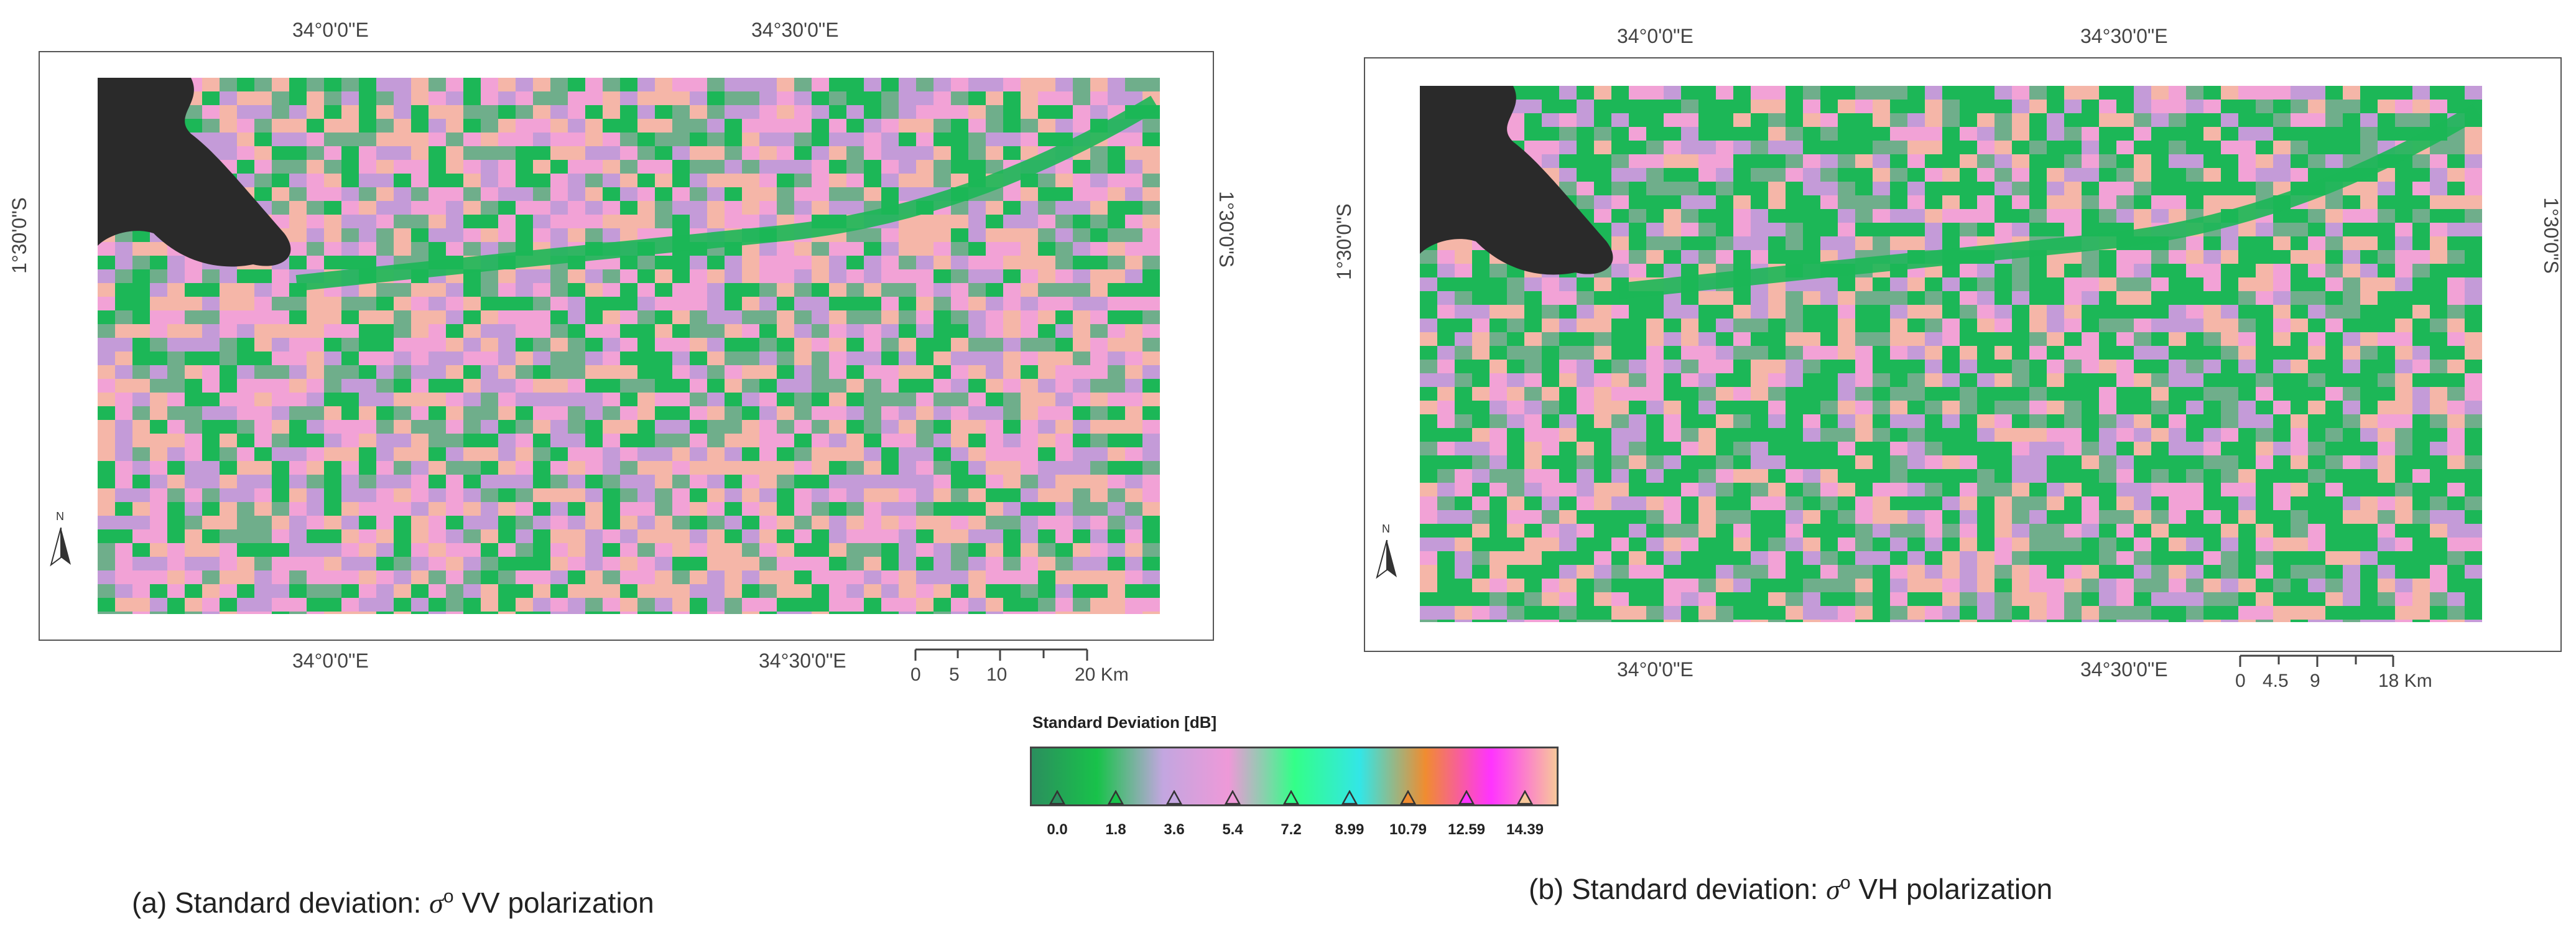 This screenshot has width=2576, height=945. Describe the element at coordinates (1343, 241) in the screenshot. I see `left-lat-label-b: 1°30'0"S` at that location.